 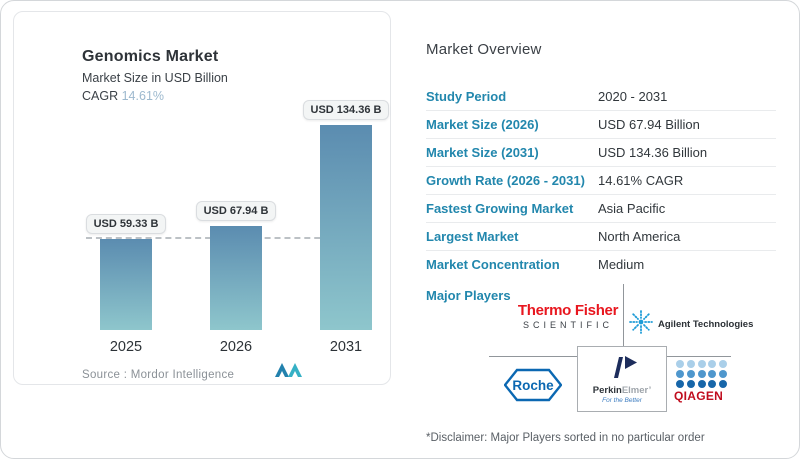 What do you see at coordinates (621, 264) in the screenshot?
I see `overview-row-value: Medium` at bounding box center [621, 264].